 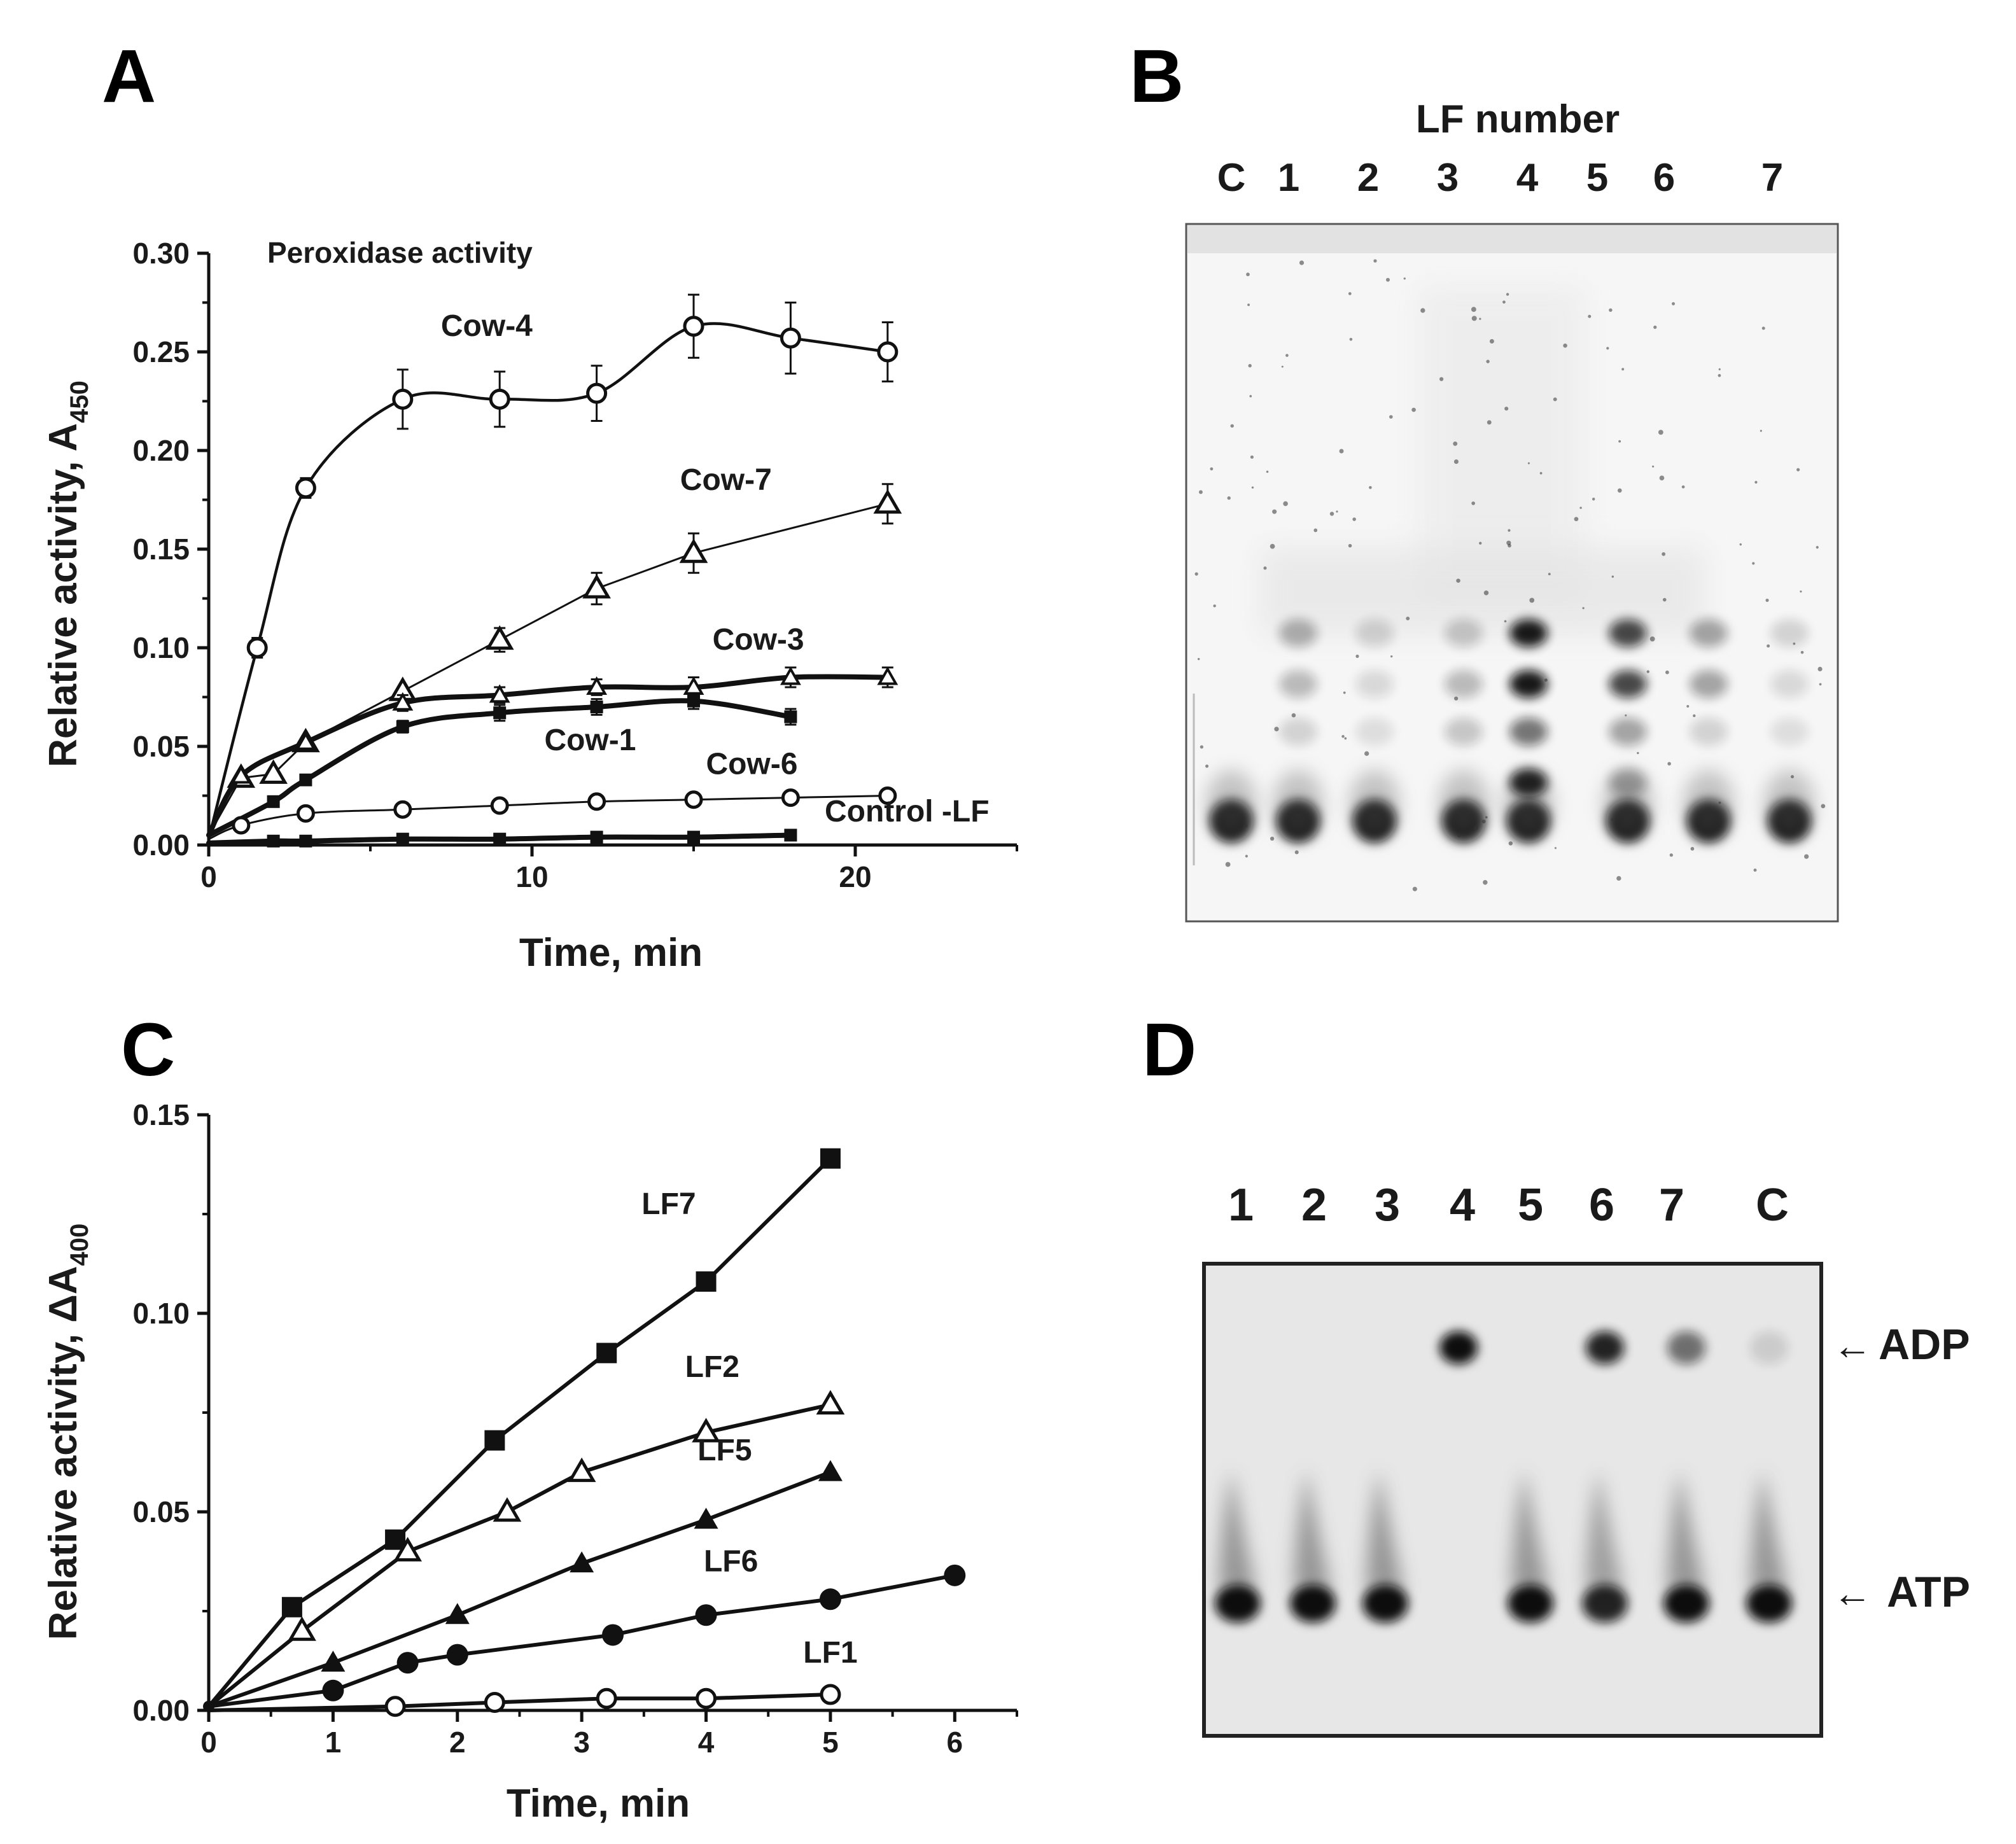 What do you see at coordinates (598, 1804) in the screenshot?
I see `panel-c-xlabel: Time, min` at bounding box center [598, 1804].